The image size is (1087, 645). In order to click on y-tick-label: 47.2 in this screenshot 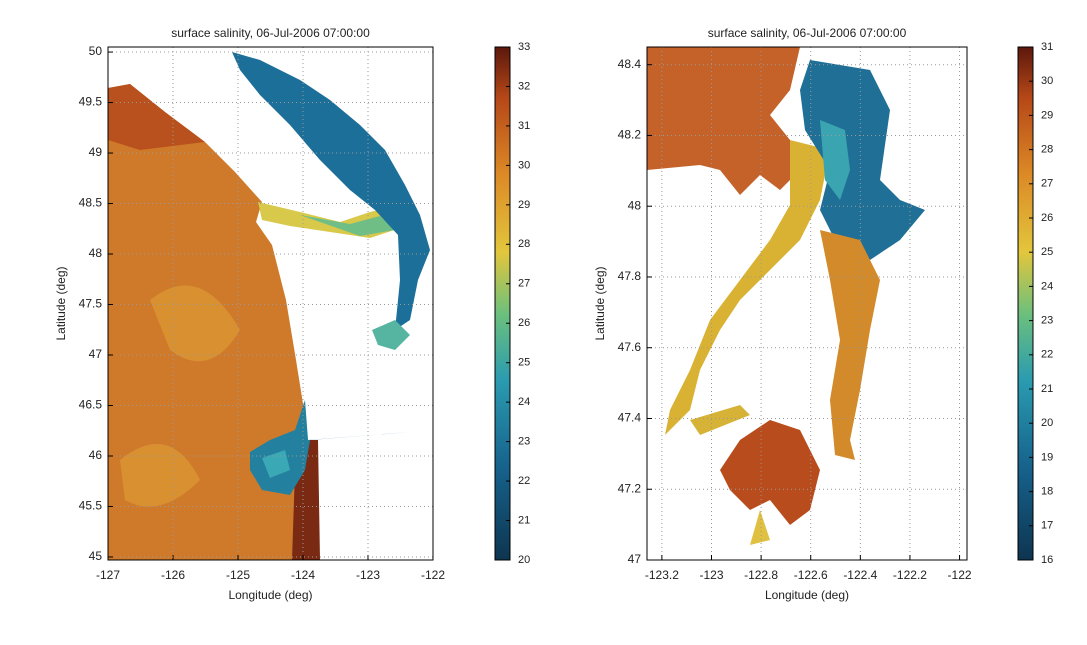, I will do `click(630, 488)`.